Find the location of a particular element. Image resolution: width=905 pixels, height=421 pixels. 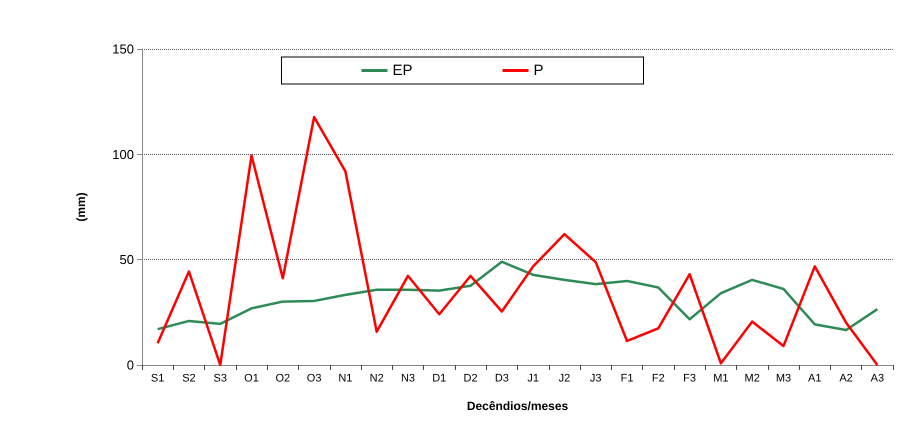

line-series is located at coordinates (517, 296).